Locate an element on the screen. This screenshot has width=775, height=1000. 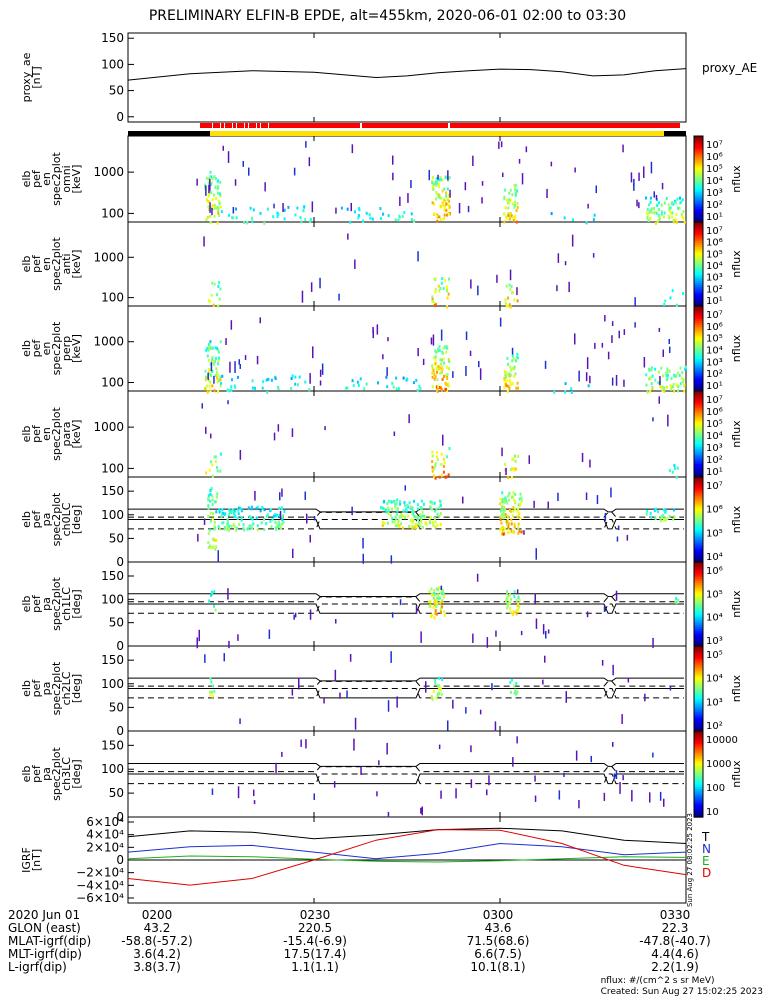
status-gap is located at coordinates (361, 125).